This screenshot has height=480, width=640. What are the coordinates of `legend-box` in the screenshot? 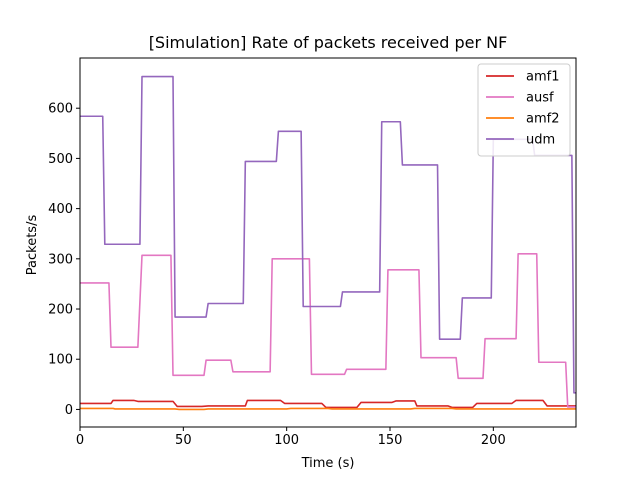 It's located at (524, 110).